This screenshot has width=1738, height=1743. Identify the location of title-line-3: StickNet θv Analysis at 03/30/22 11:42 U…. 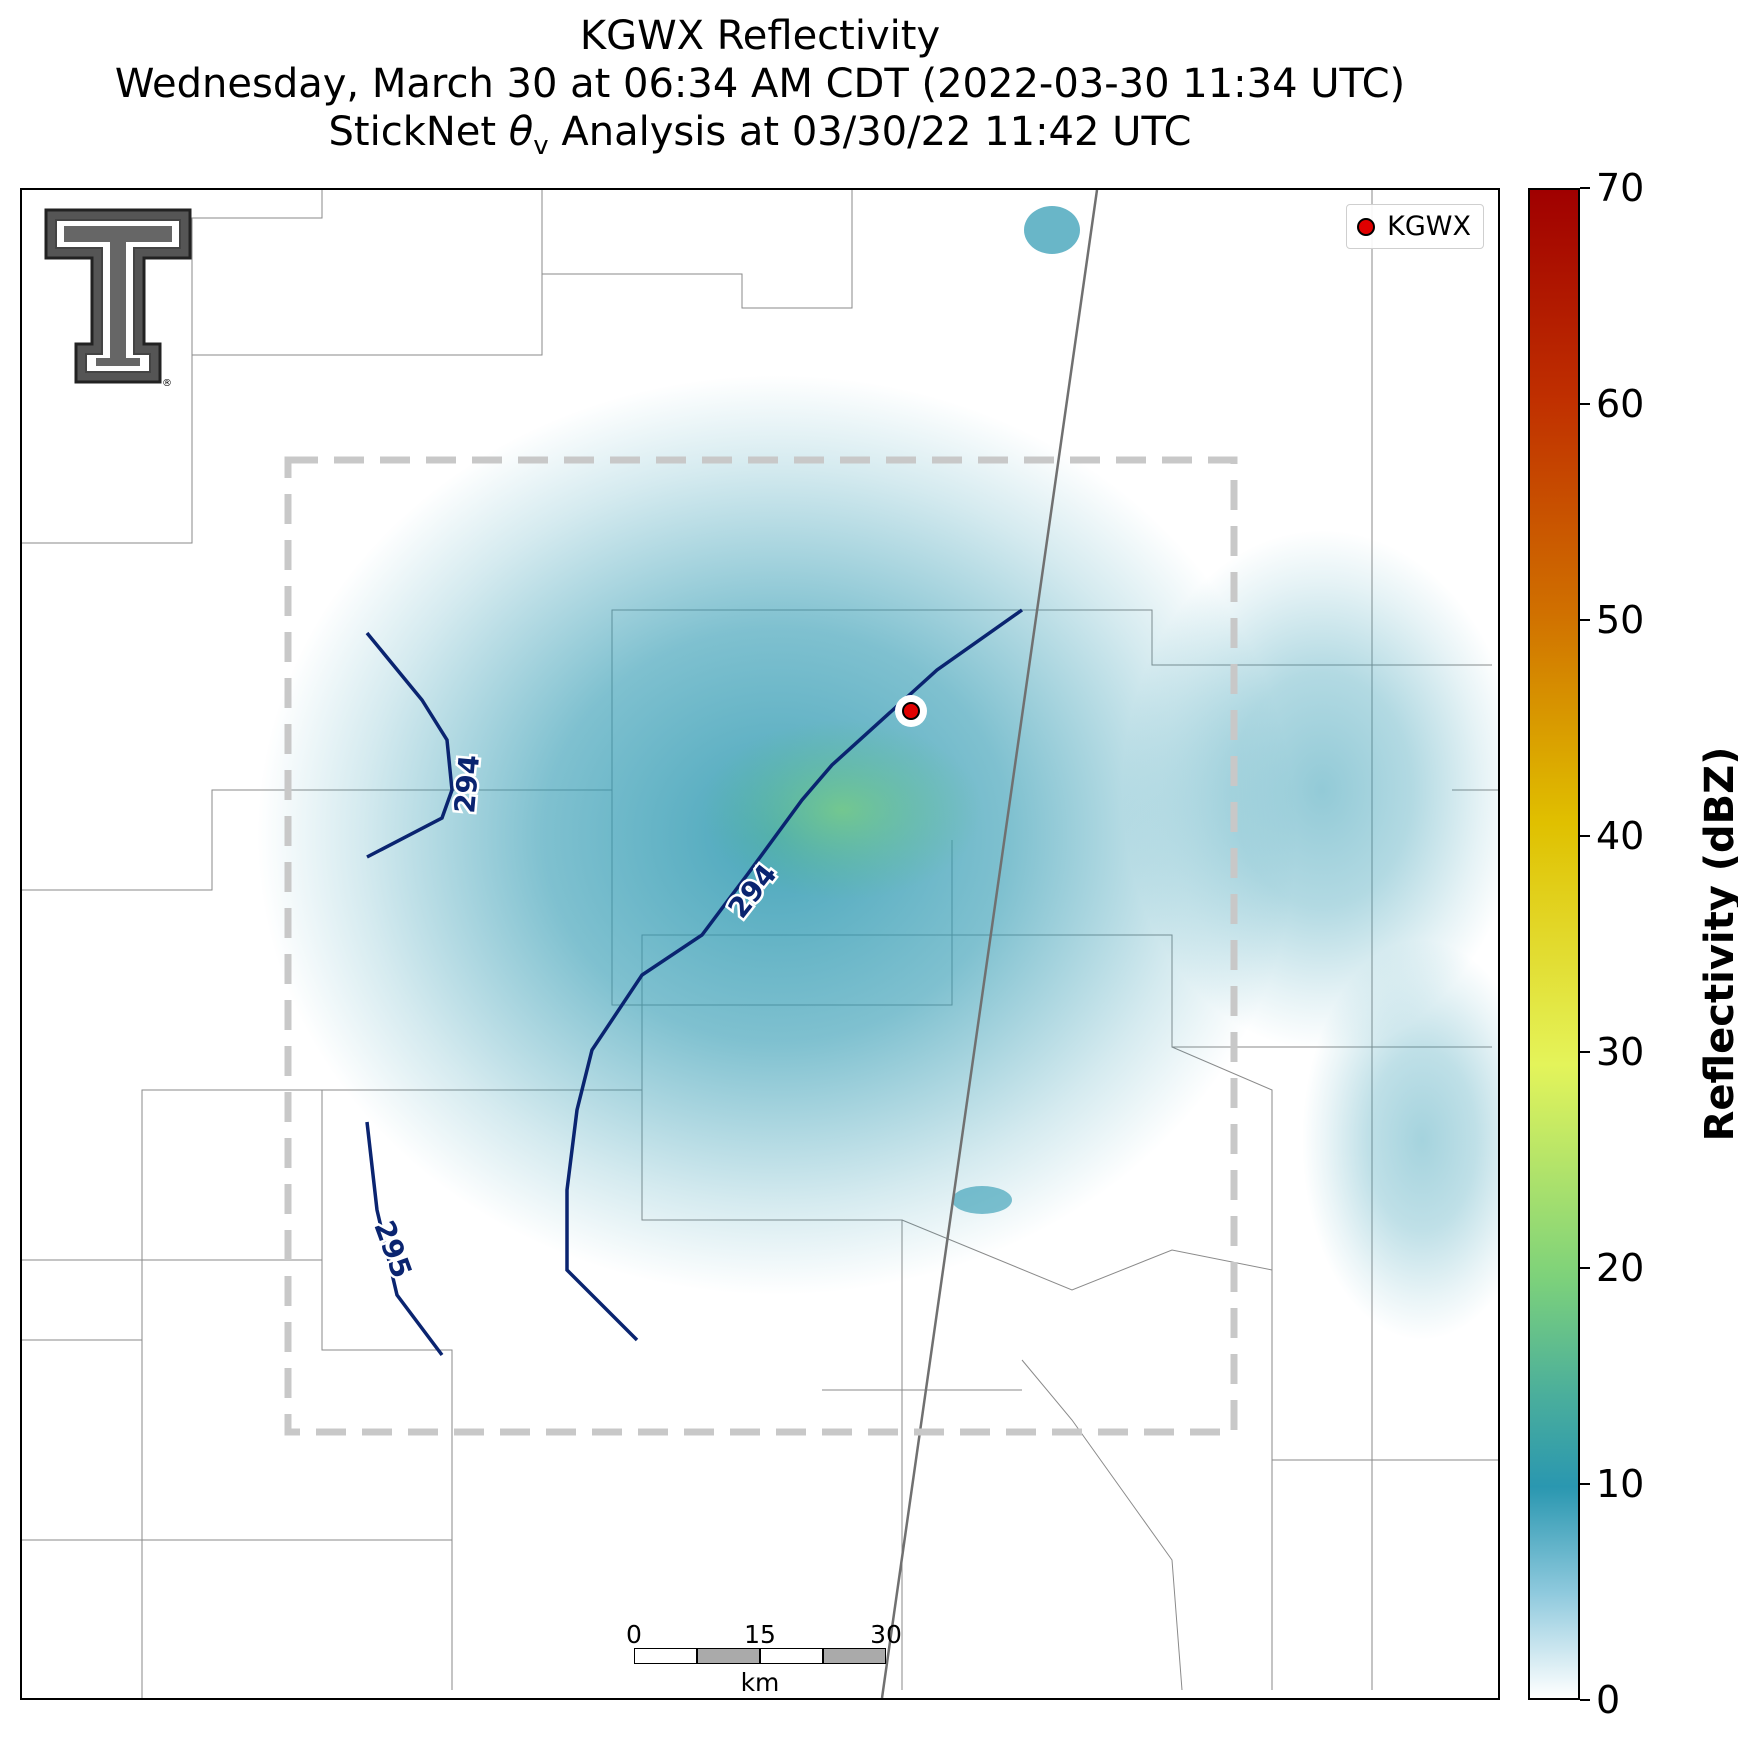
(760, 139).